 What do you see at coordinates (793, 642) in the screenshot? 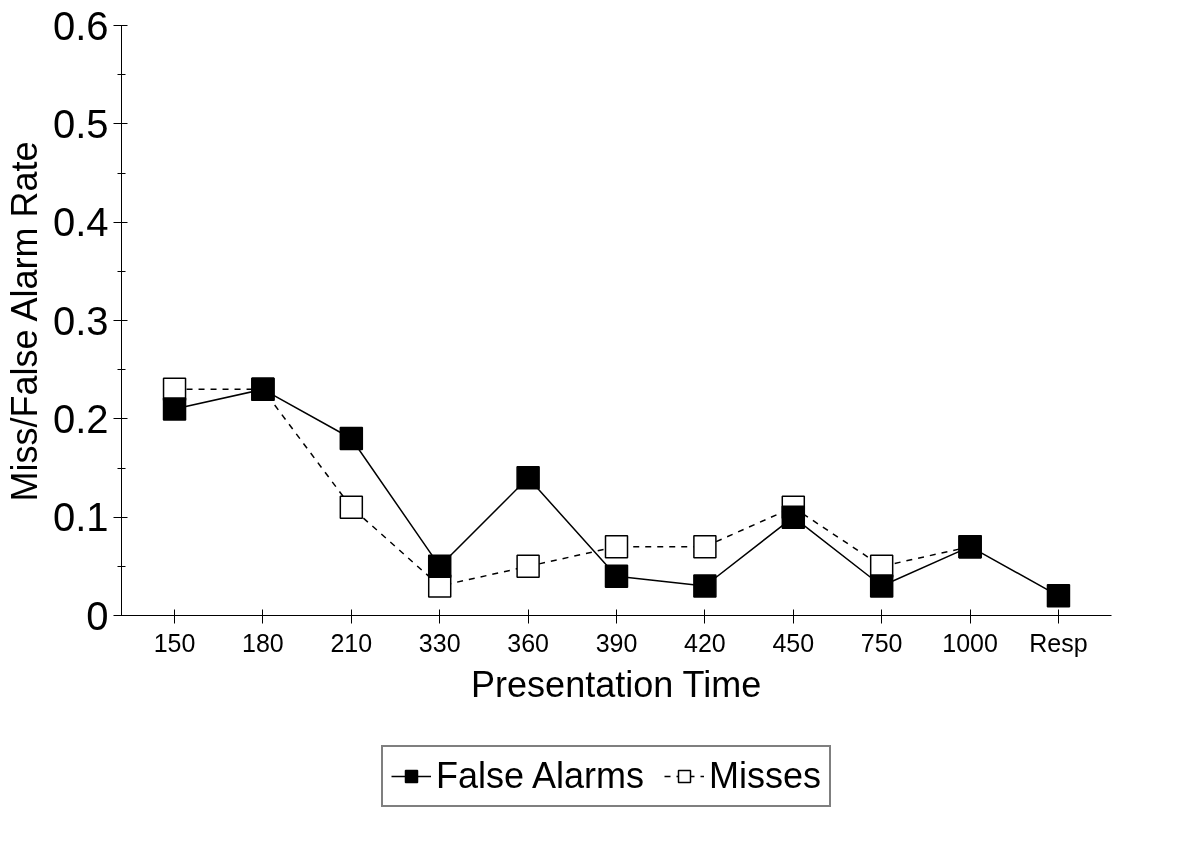
I see `x-tick-label: 450` at bounding box center [793, 642].